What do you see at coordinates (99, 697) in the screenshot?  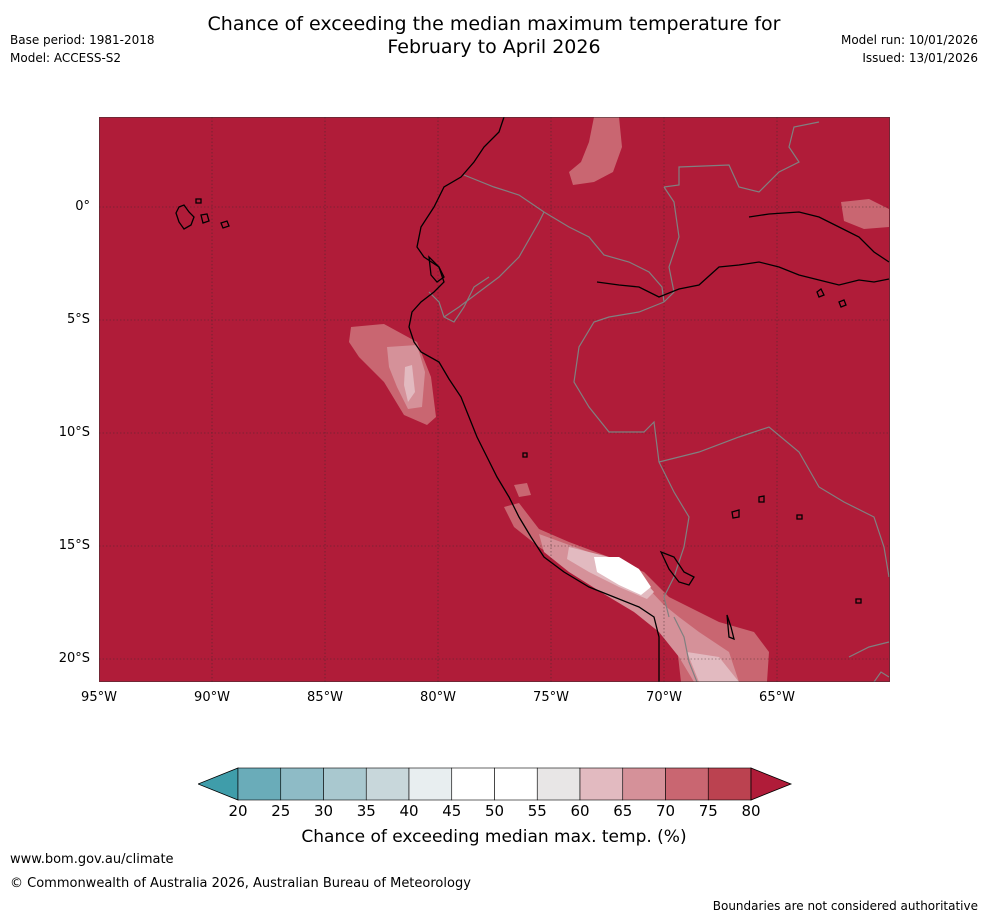 I see `lon-label-95w: 95°W` at bounding box center [99, 697].